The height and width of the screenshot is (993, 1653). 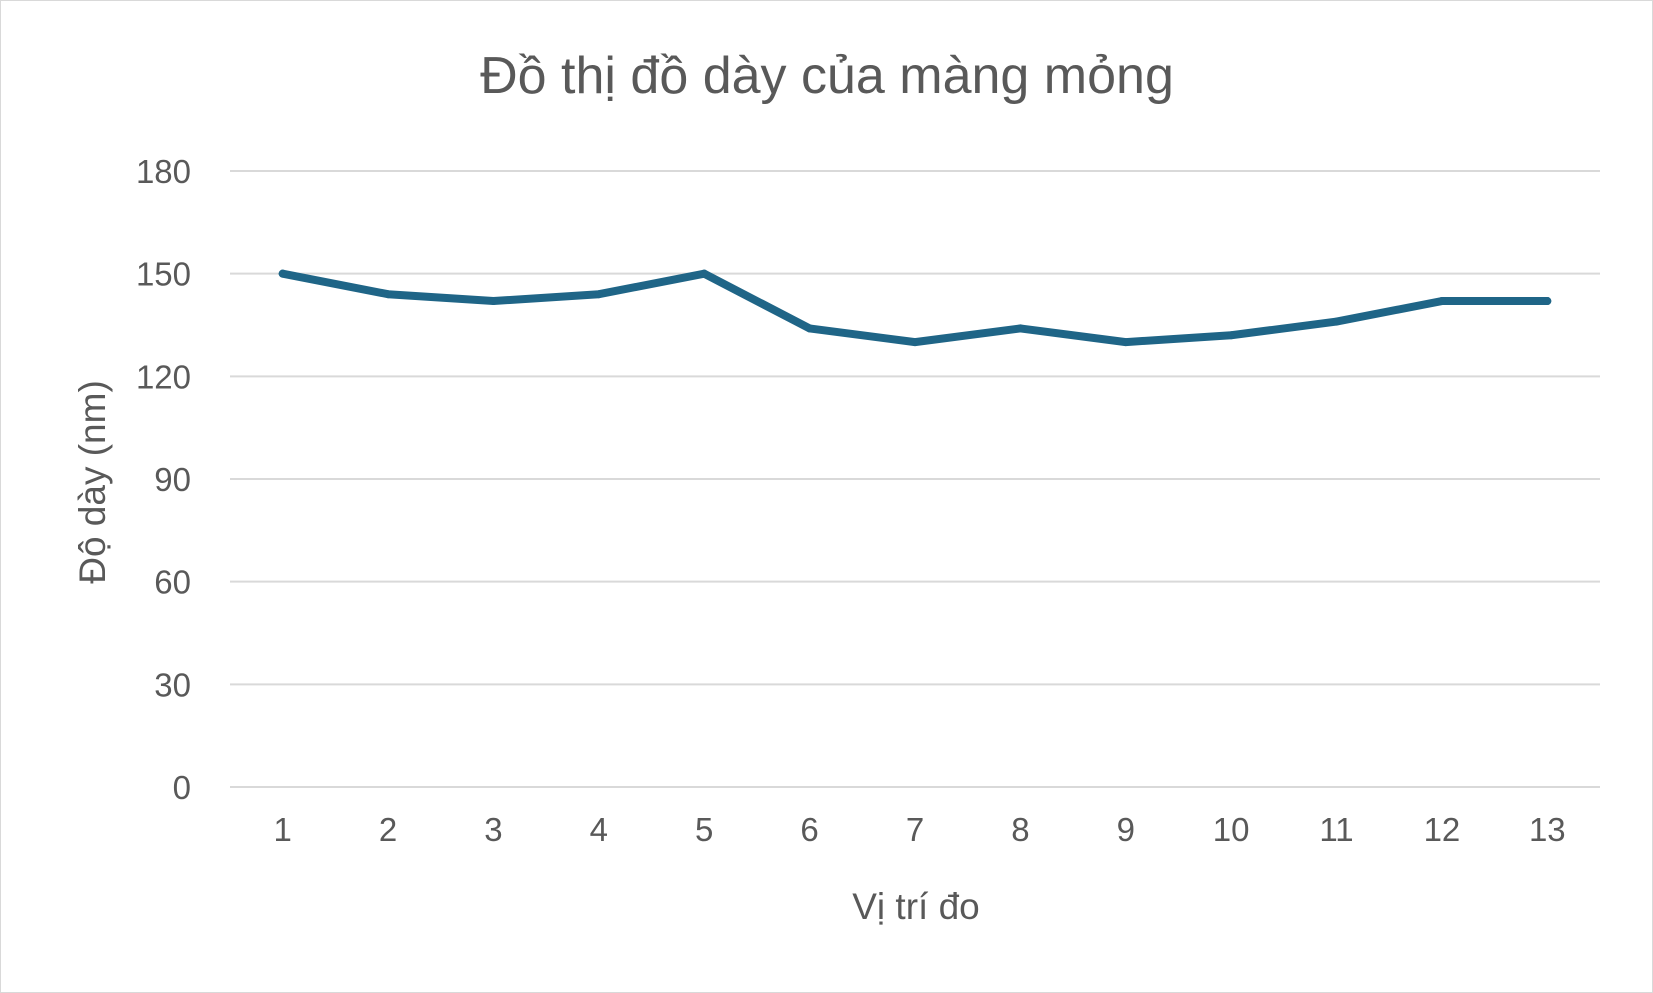 I want to click on y-tick-labels: 0 30 60 90 120 150 180, so click(x=163, y=479).